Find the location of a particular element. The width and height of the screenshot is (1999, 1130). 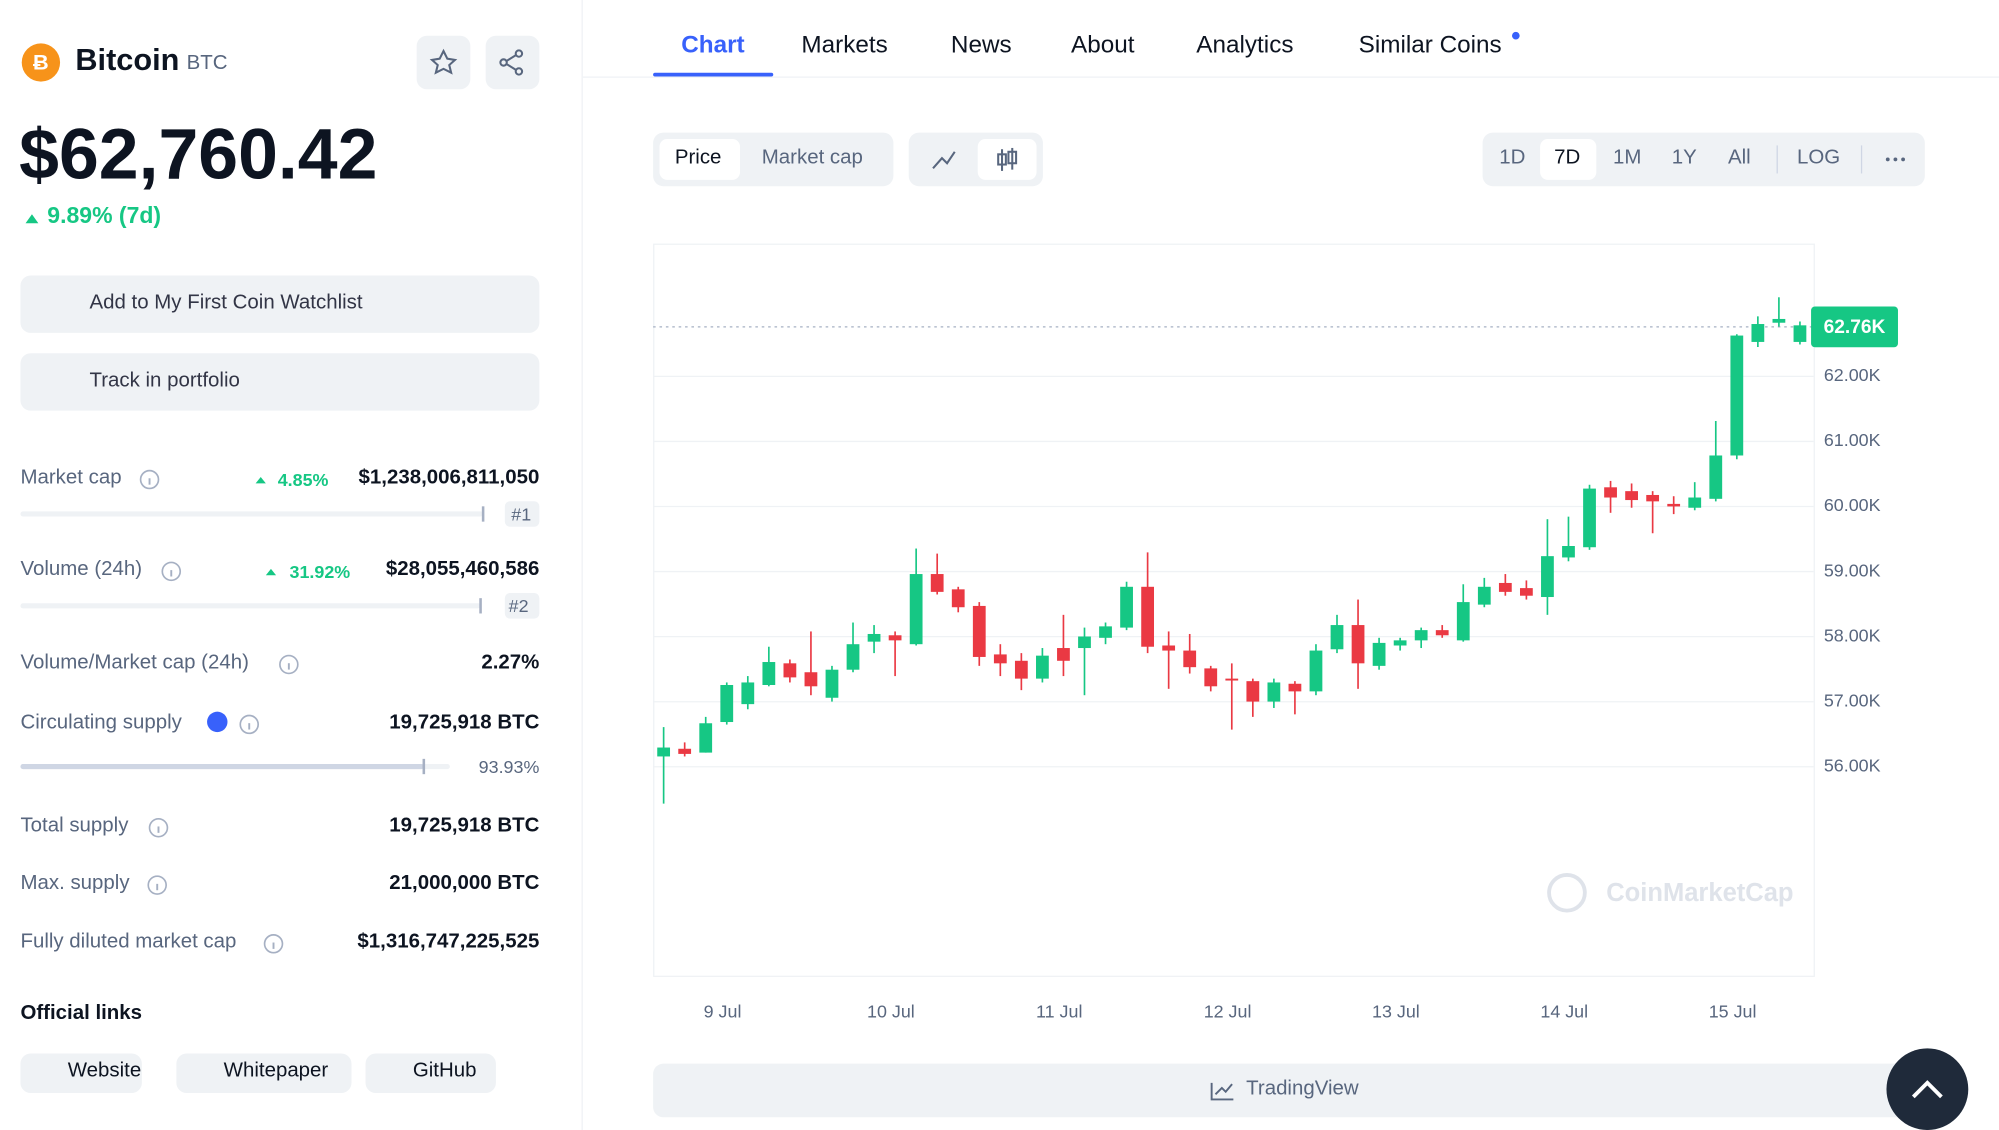

more-icon is located at coordinates (1895, 159).